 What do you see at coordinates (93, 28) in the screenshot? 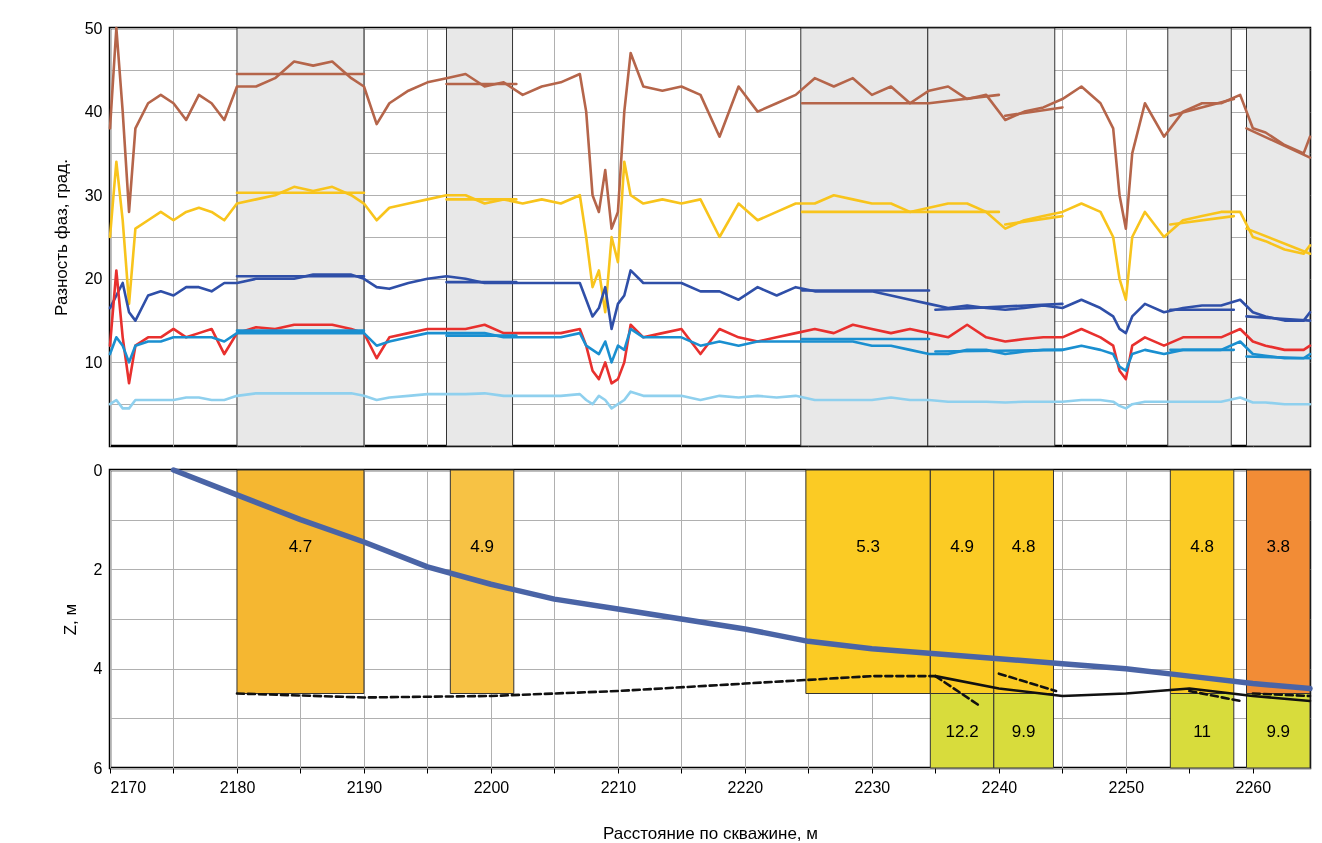
I see `y-tick-label: 50` at bounding box center [93, 28].